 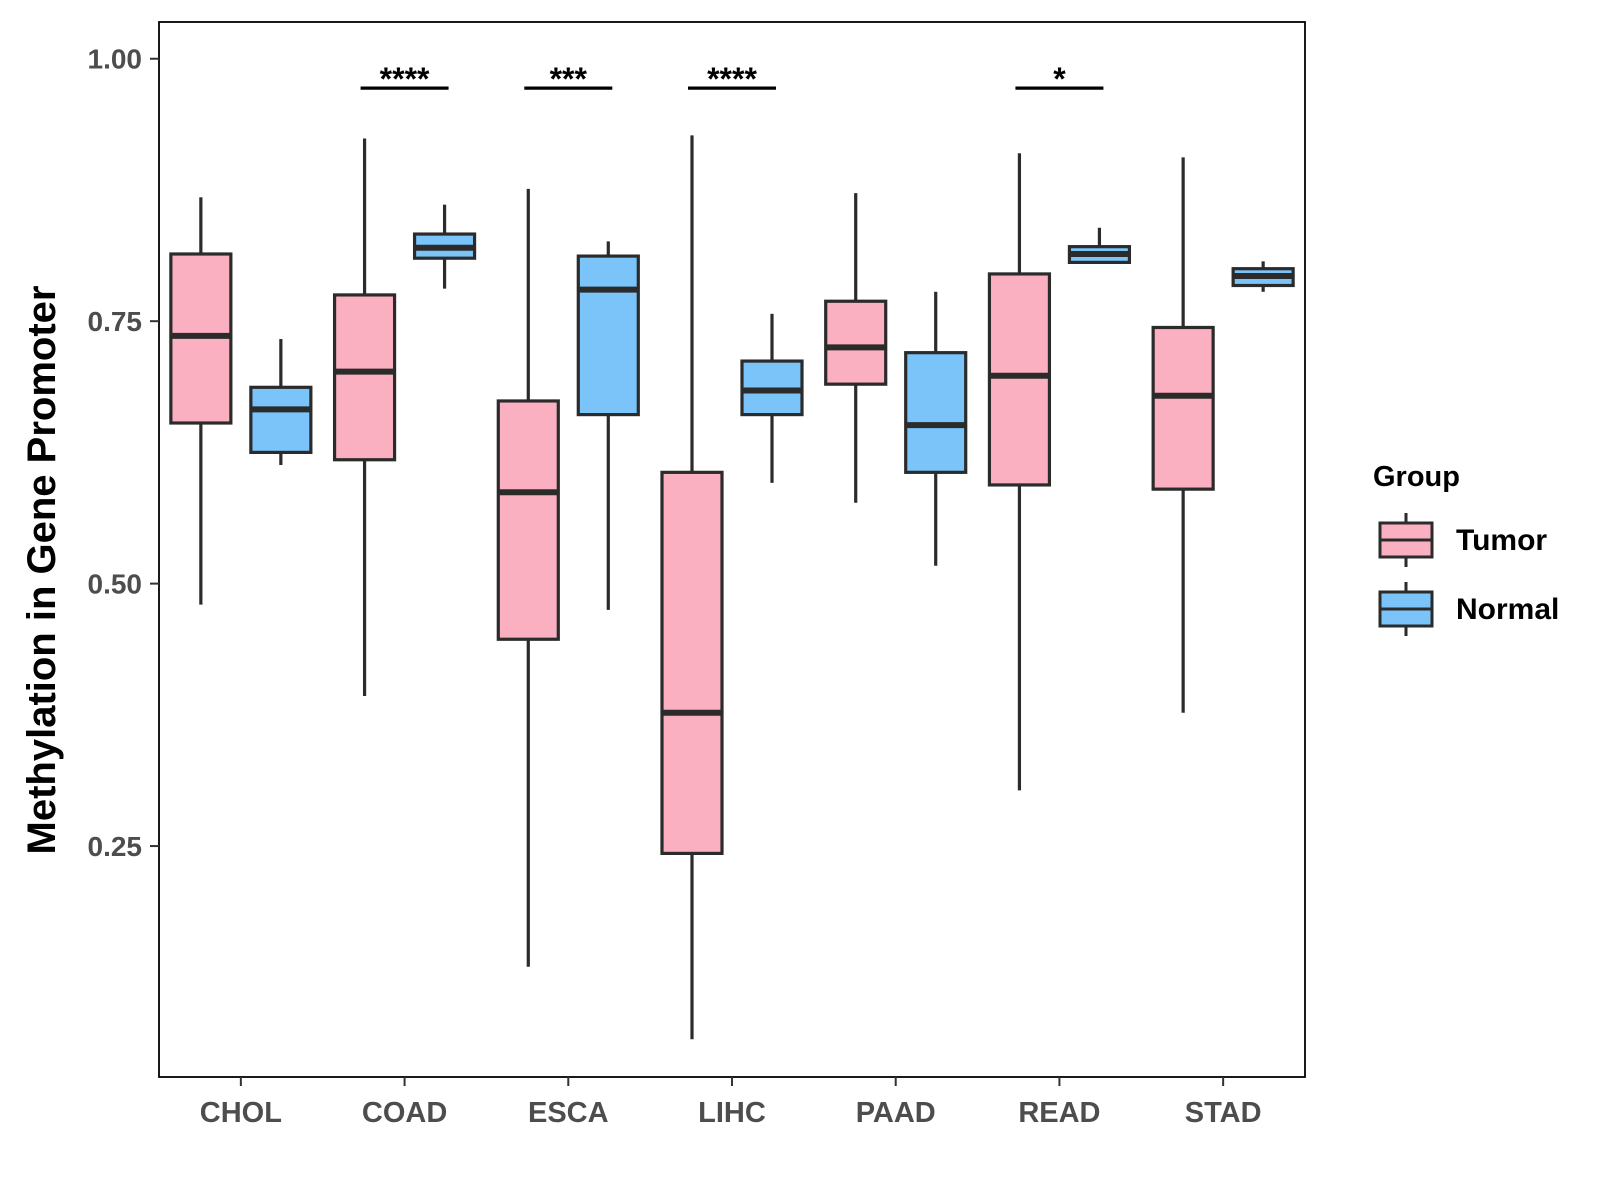 What do you see at coordinates (123, 453) in the screenshot?
I see `y-axis: 0.25 0.50 0.75 1.00` at bounding box center [123, 453].